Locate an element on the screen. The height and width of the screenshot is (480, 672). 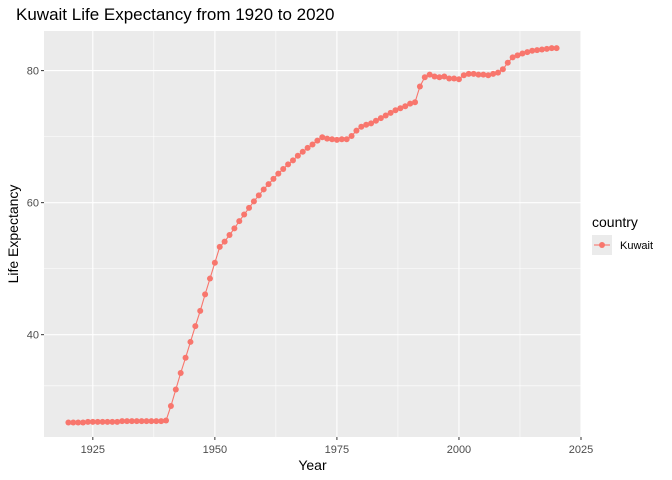
x-tick-label: 1925 is located at coordinates (93, 450).